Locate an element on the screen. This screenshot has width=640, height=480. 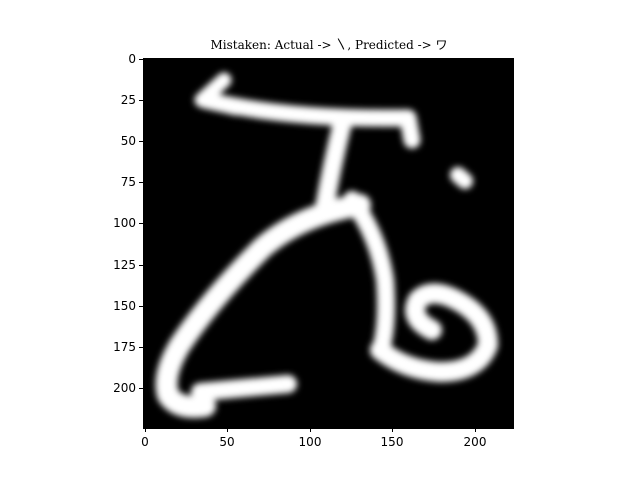
x-tick-label: 100 is located at coordinates (310, 442).